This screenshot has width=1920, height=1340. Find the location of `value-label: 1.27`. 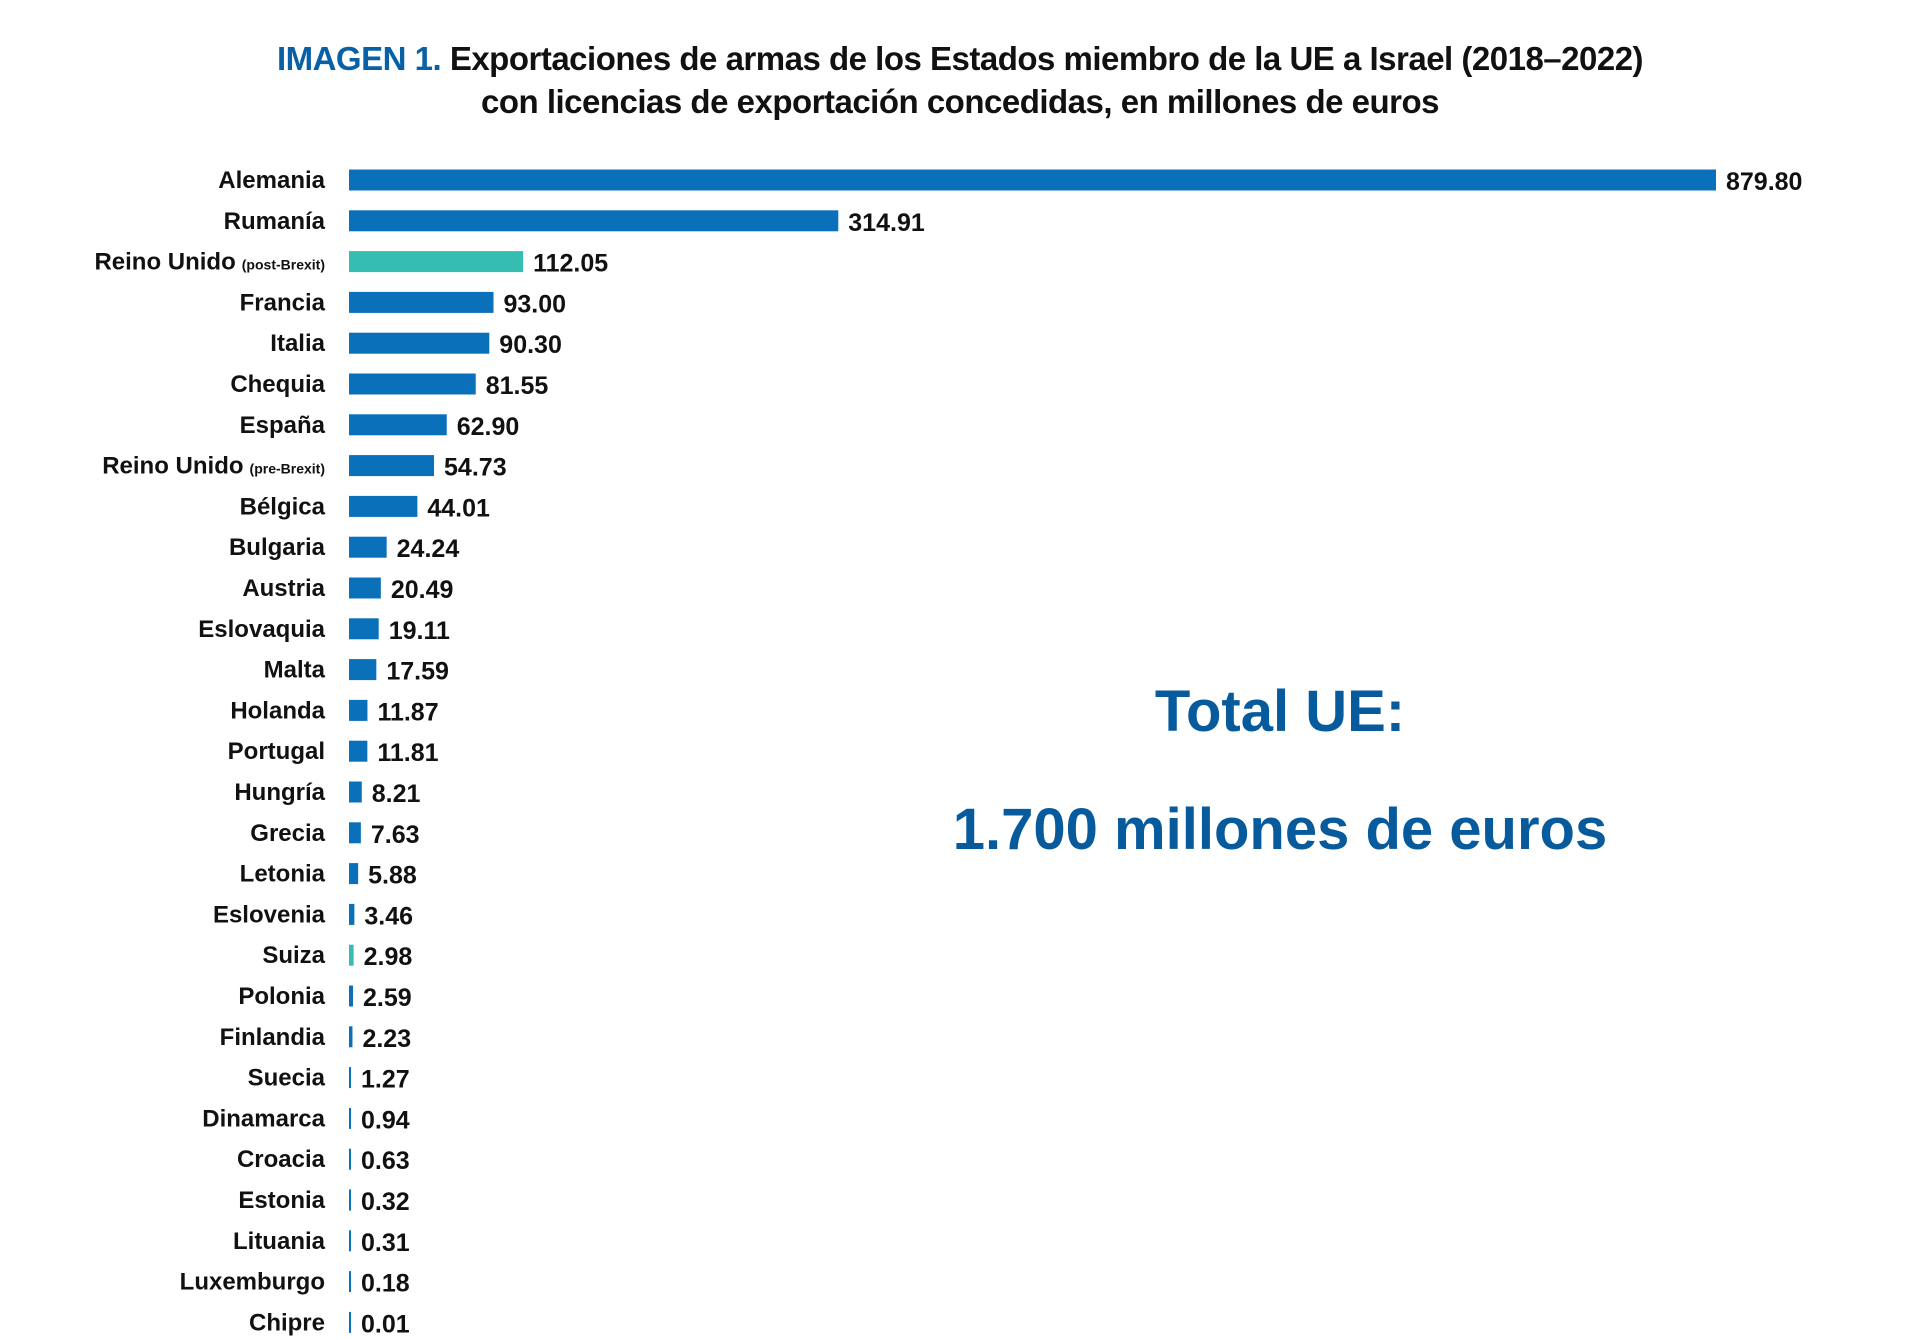

value-label: 1.27 is located at coordinates (385, 1080).